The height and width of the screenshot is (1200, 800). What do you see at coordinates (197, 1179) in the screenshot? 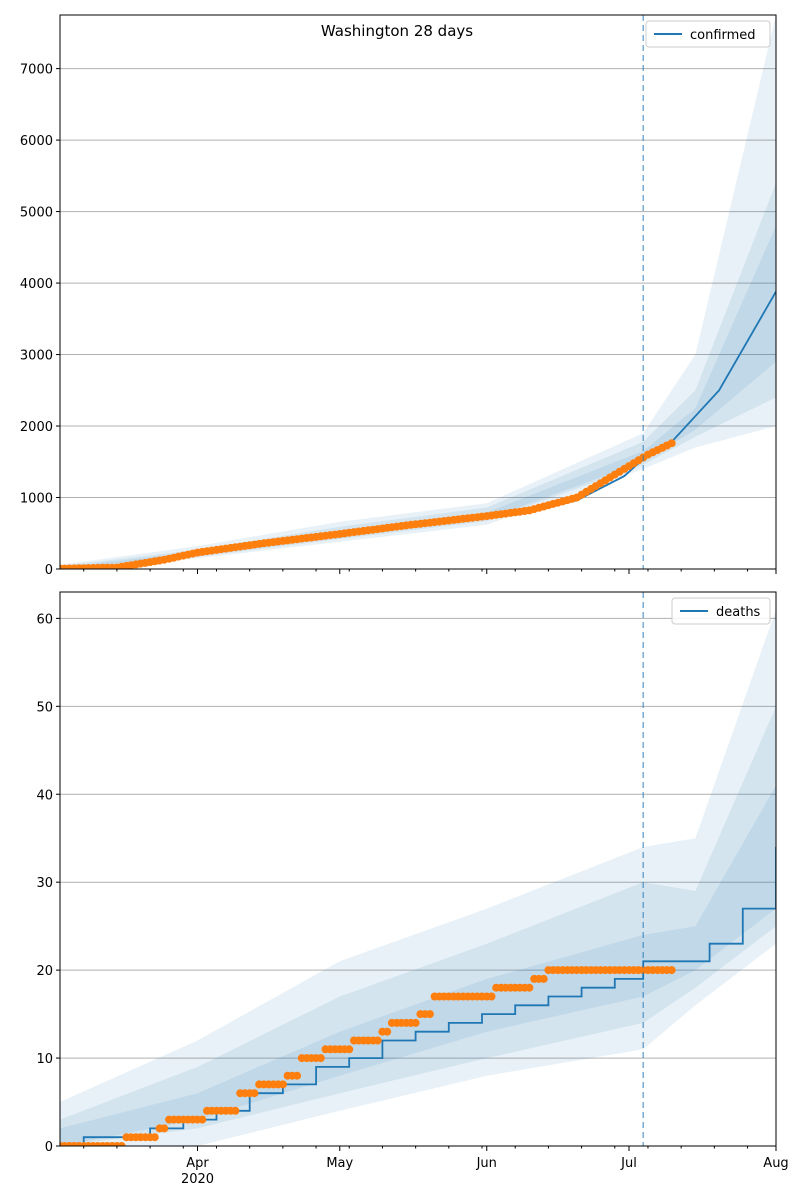
I see `x-year-label: 2020` at bounding box center [197, 1179].